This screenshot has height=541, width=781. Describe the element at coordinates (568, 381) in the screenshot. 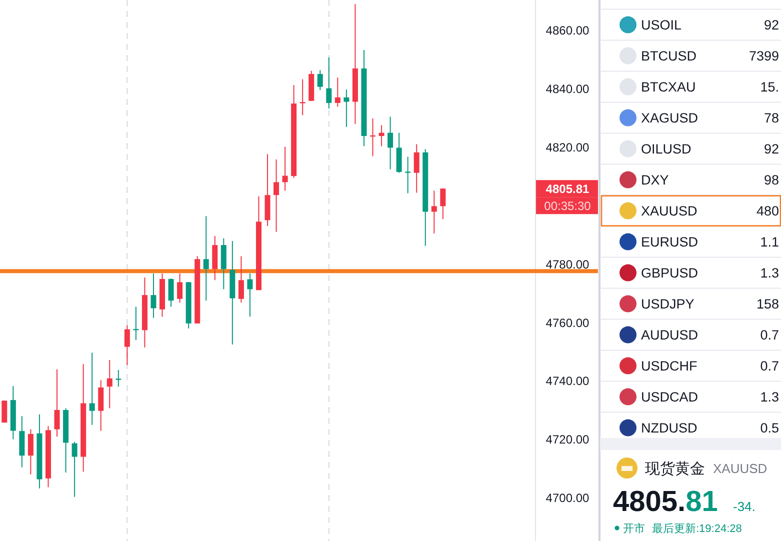

I see `y-tick-label: 4740.00` at that location.